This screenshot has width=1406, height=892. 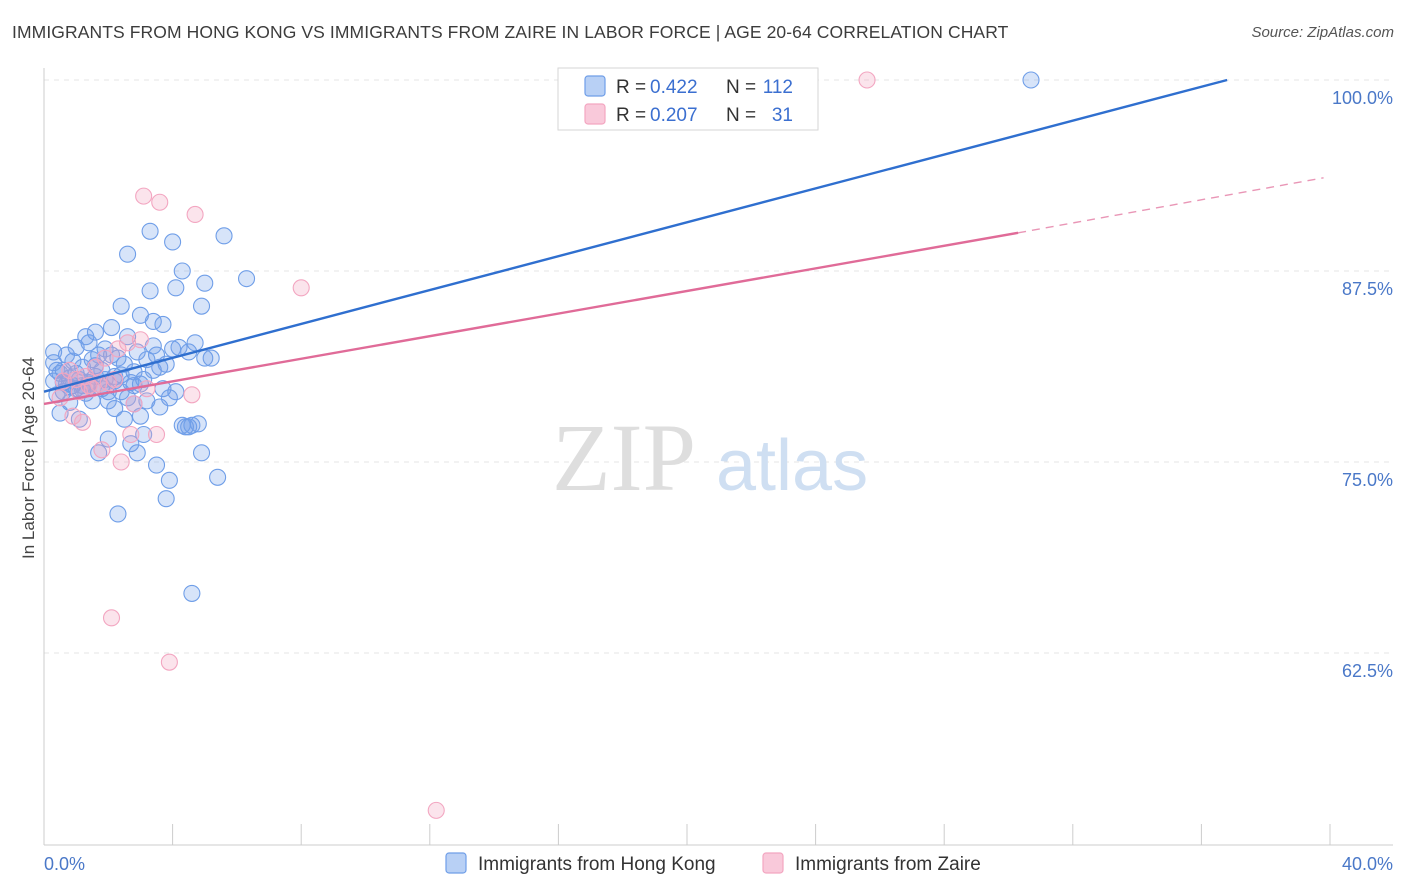 I want to click on legend-r-label-2: R =, so click(x=631, y=115).